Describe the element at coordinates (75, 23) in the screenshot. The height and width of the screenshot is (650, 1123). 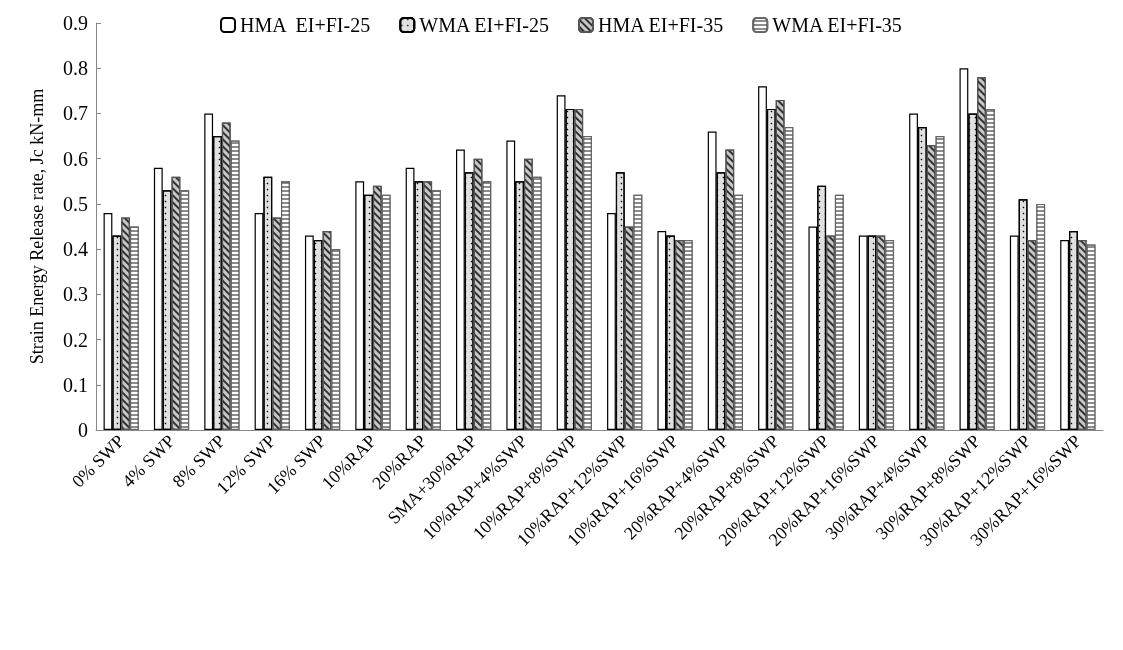
I see `y-tick-label: 0.9` at that location.